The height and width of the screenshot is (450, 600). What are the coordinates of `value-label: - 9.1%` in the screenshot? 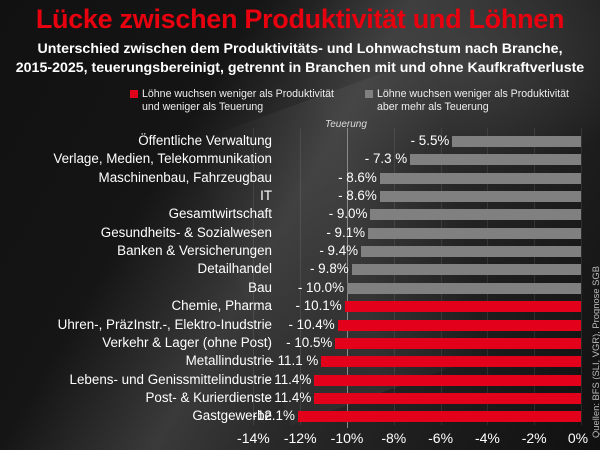 It's located at (346, 232).